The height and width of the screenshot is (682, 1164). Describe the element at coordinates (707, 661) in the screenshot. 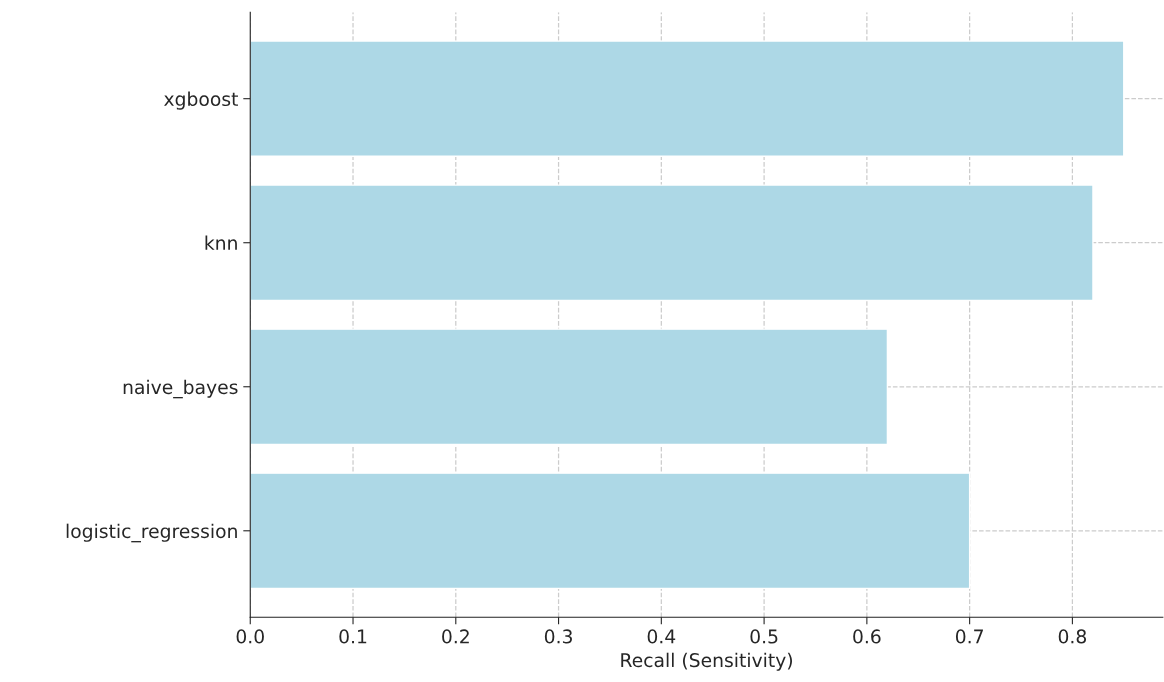

I see `x-axis-title: Recall (Sensitivity)` at that location.